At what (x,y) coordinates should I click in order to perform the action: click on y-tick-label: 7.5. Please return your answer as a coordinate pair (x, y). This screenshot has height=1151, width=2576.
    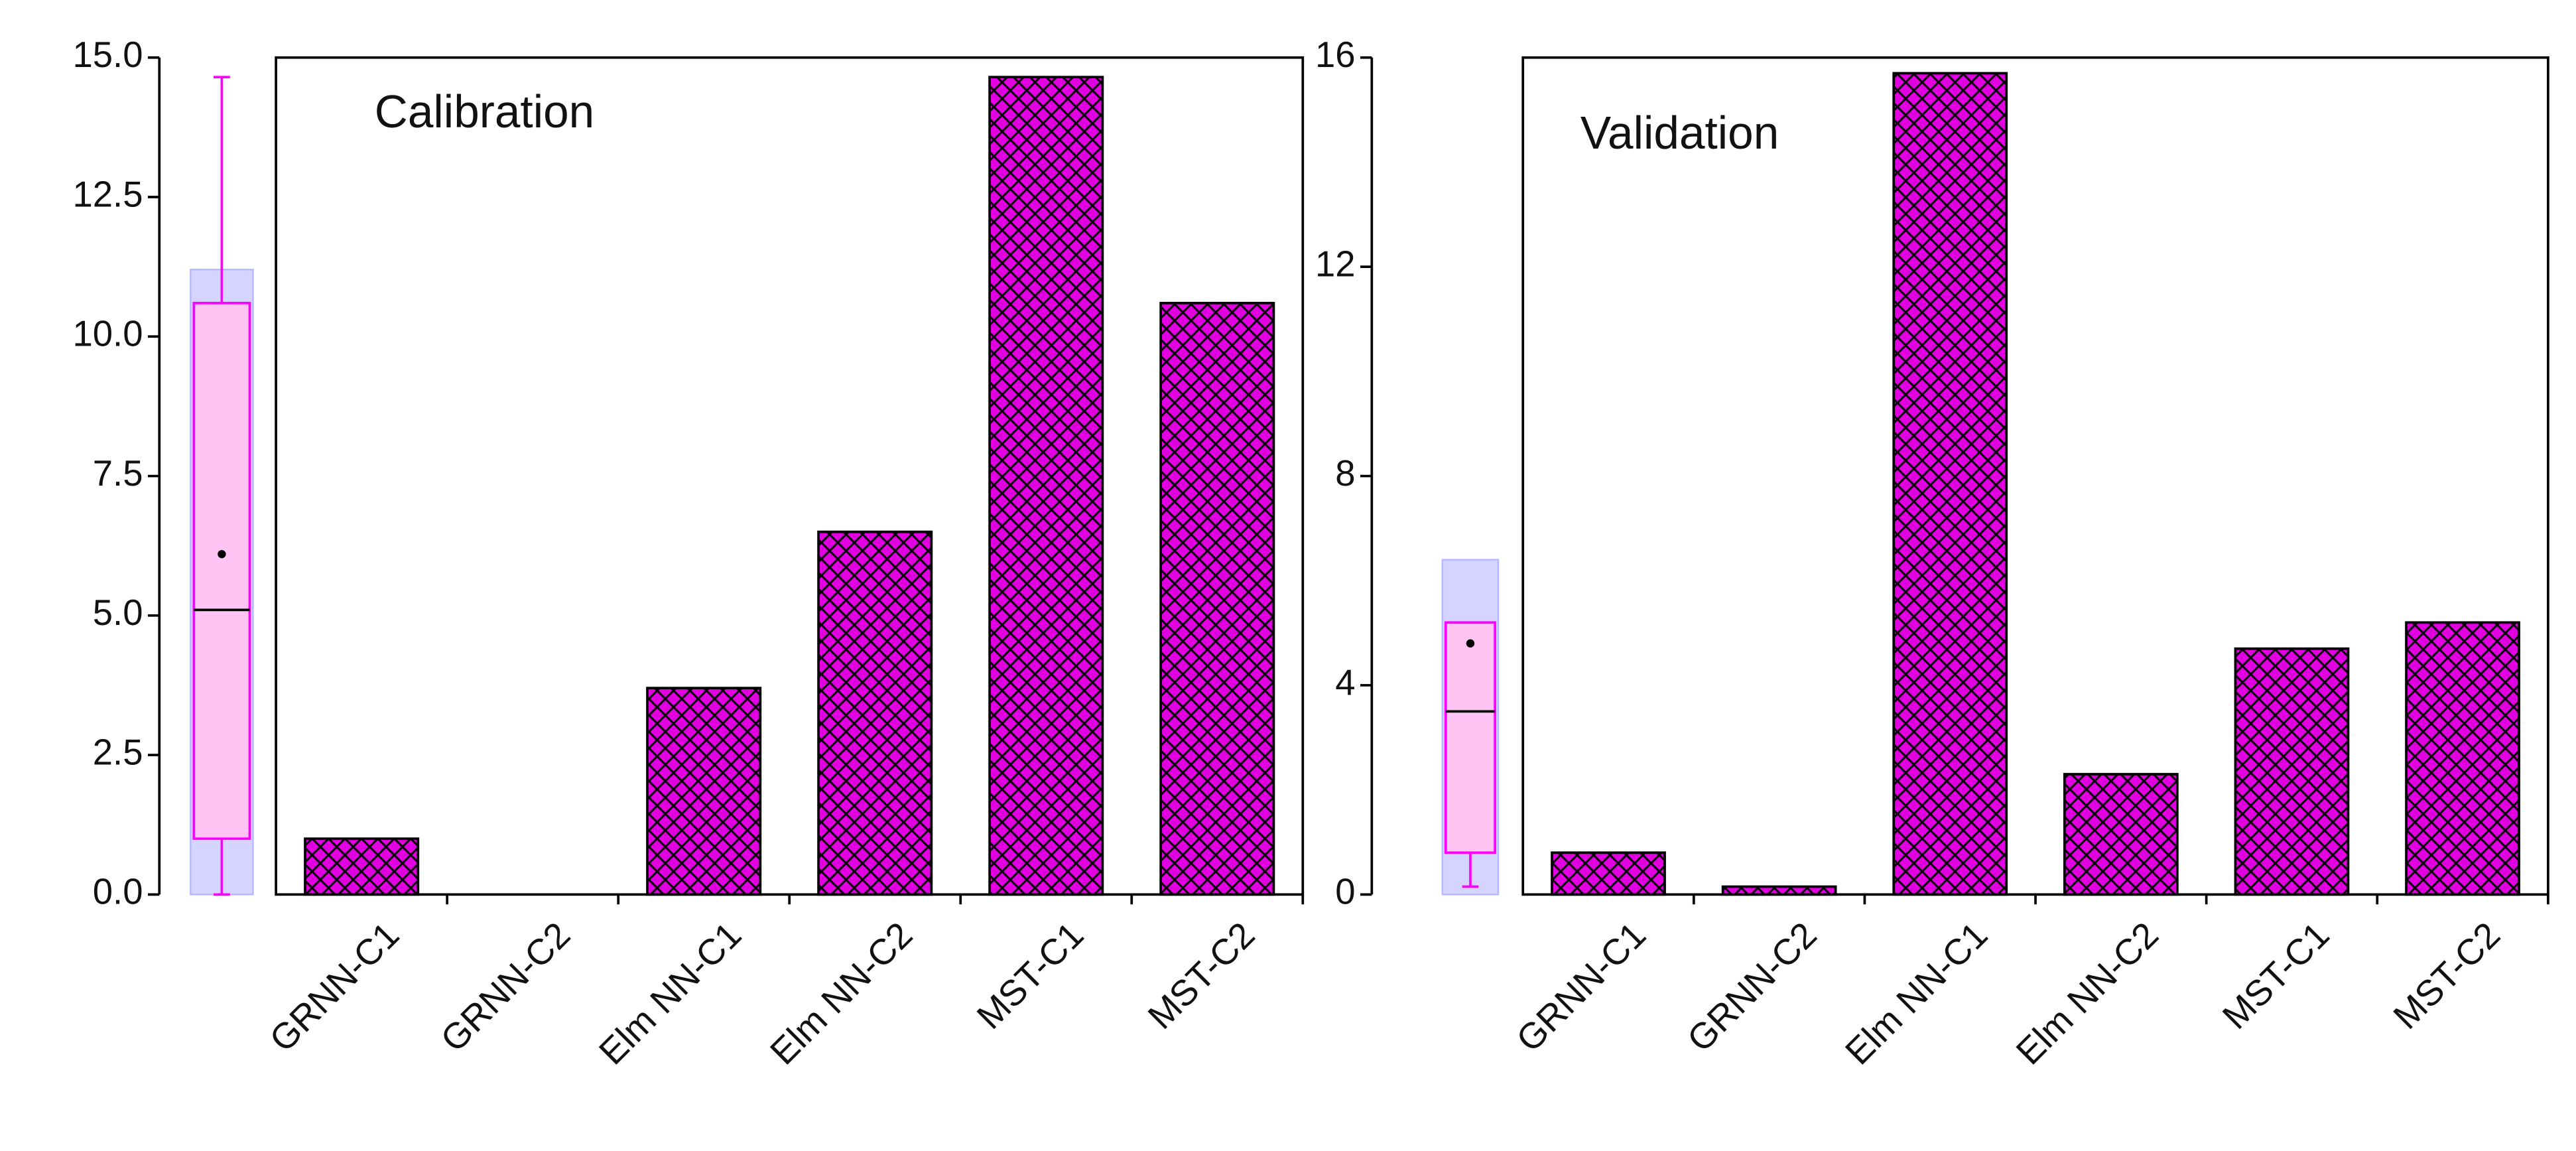
    Looking at the image, I should click on (118, 473).